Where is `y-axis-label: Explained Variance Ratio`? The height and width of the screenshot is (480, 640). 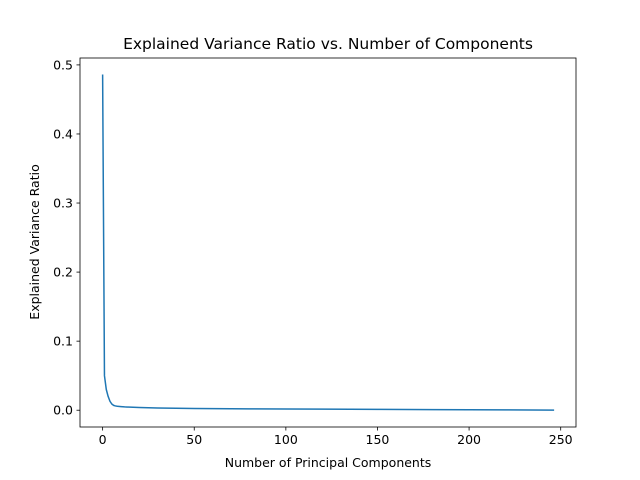
y-axis-label: Explained Variance Ratio is located at coordinates (34, 241).